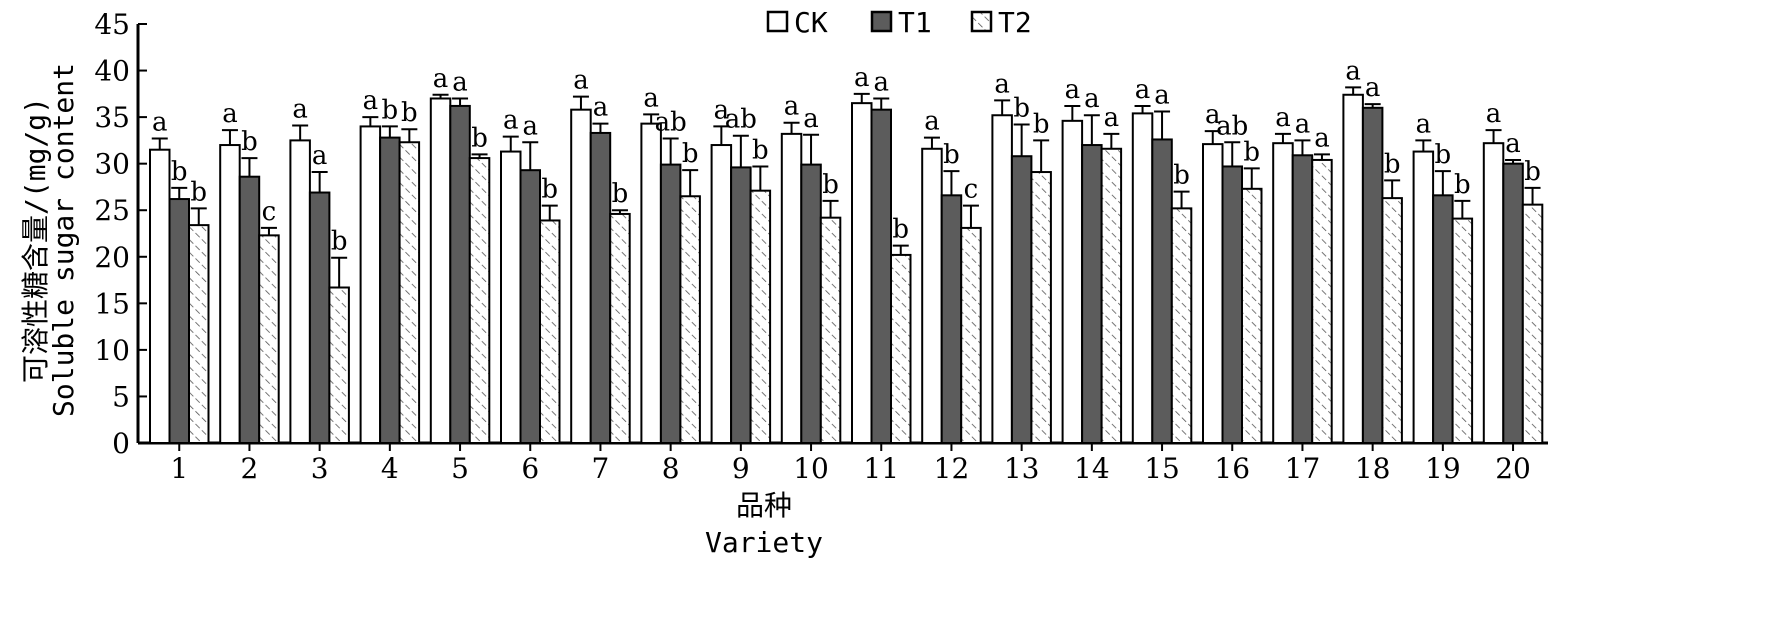 Image resolution: width=1769 pixels, height=640 pixels. Describe the element at coordinates (1022, 468) in the screenshot. I see `x-tick-label: 13` at that location.